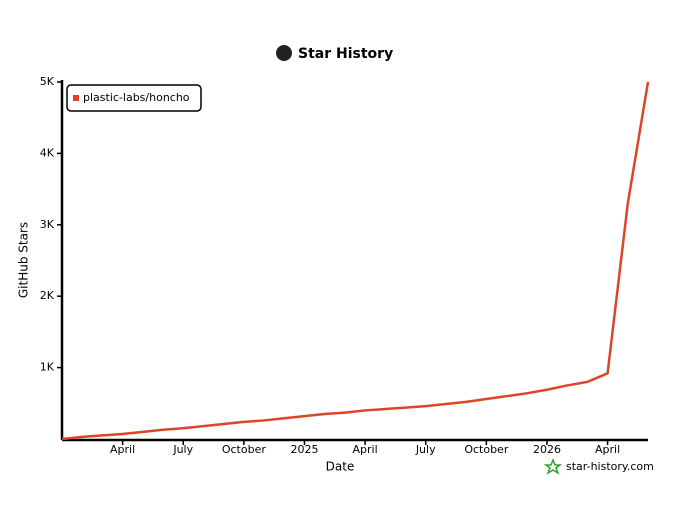 The width and height of the screenshot is (680, 521). What do you see at coordinates (47, 81) in the screenshot?
I see `y-tick-label: 5K` at bounding box center [47, 81].